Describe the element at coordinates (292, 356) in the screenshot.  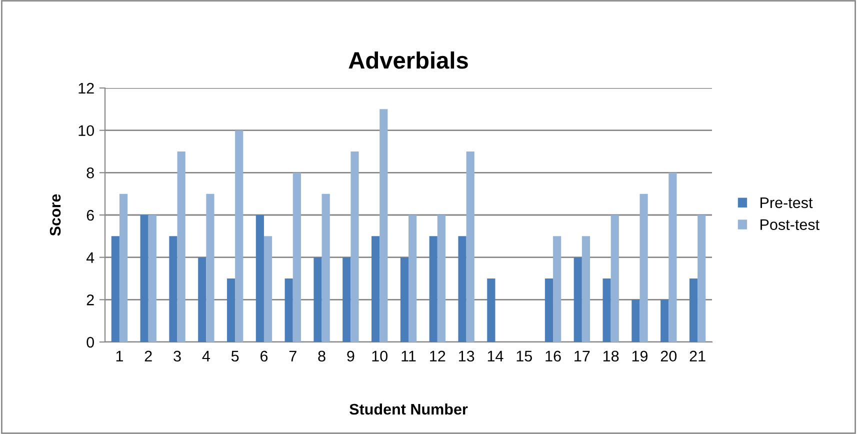
I see `x-tick-label: 7` at that location.